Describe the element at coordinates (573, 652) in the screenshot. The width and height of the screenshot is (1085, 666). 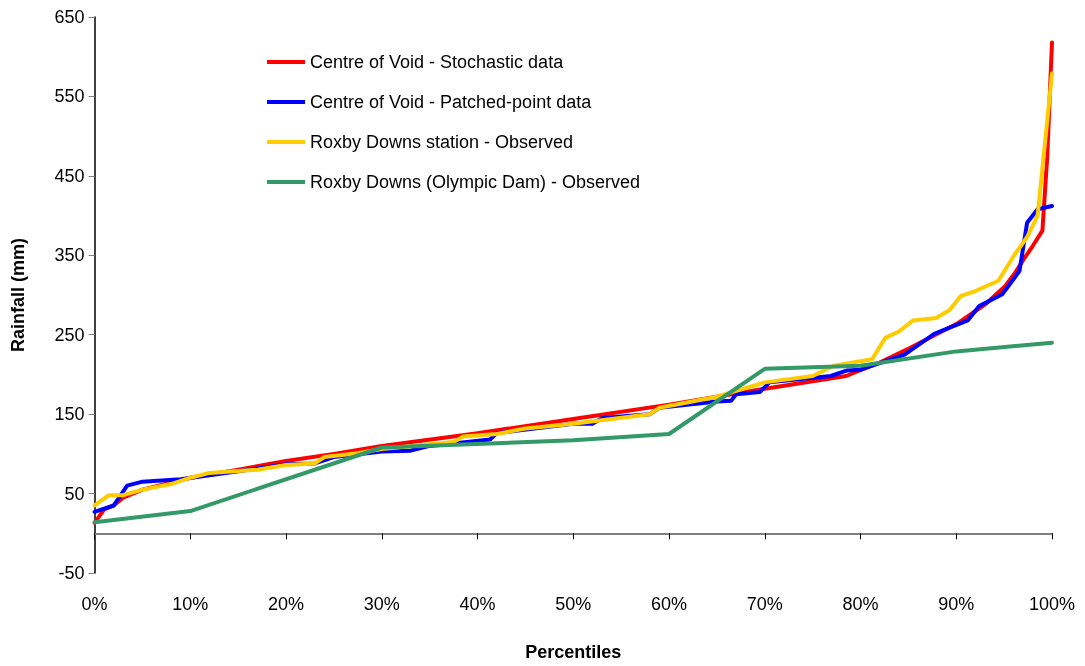
I see `x-axis-title: Percentiles` at that location.